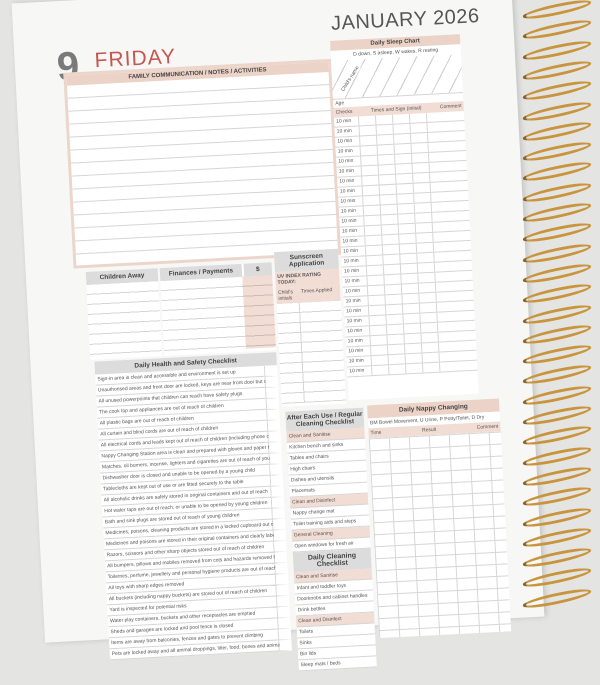 This screenshot has height=685, width=600. I want to click on comment-label: Comment, so click(450, 107).